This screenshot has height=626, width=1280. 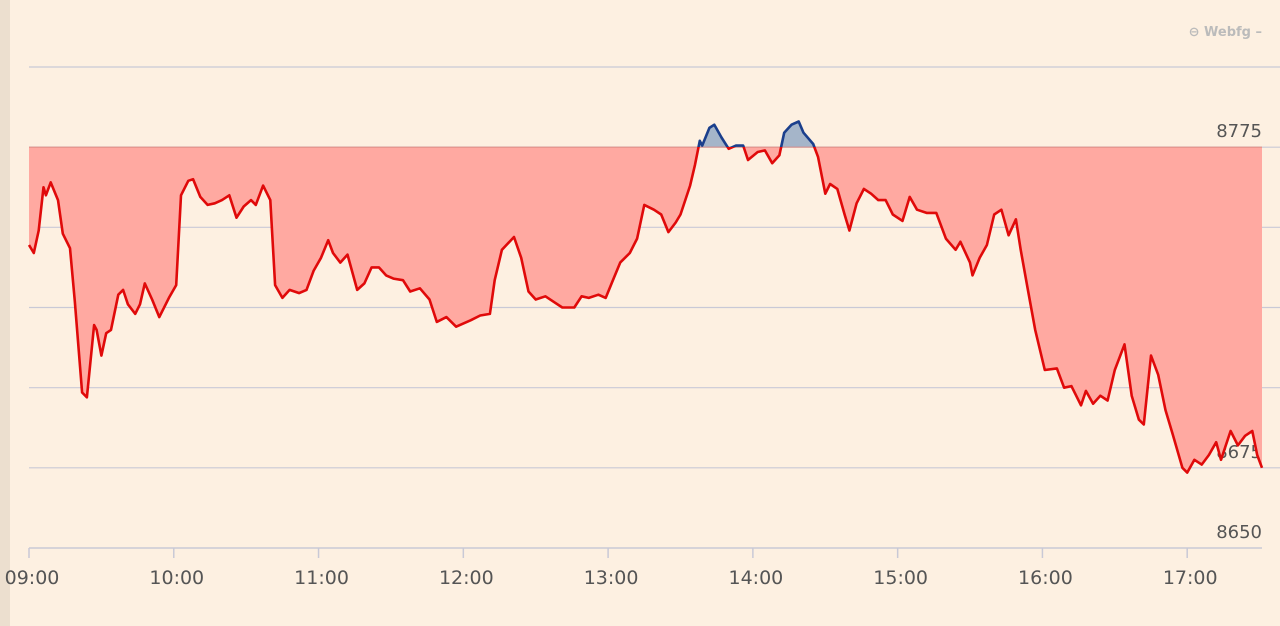 What do you see at coordinates (1190, 578) in the screenshot?
I see `x-tick-label: 17:00` at bounding box center [1190, 578].